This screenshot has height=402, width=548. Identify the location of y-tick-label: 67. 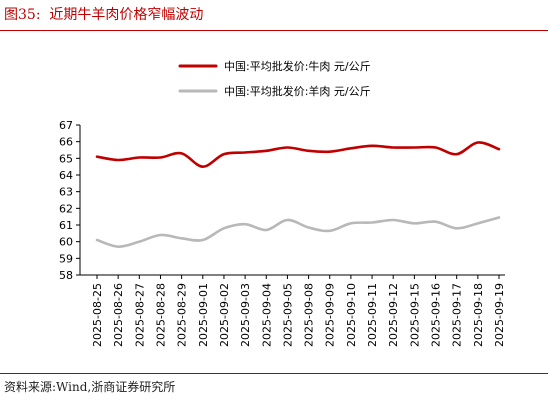
(66, 125).